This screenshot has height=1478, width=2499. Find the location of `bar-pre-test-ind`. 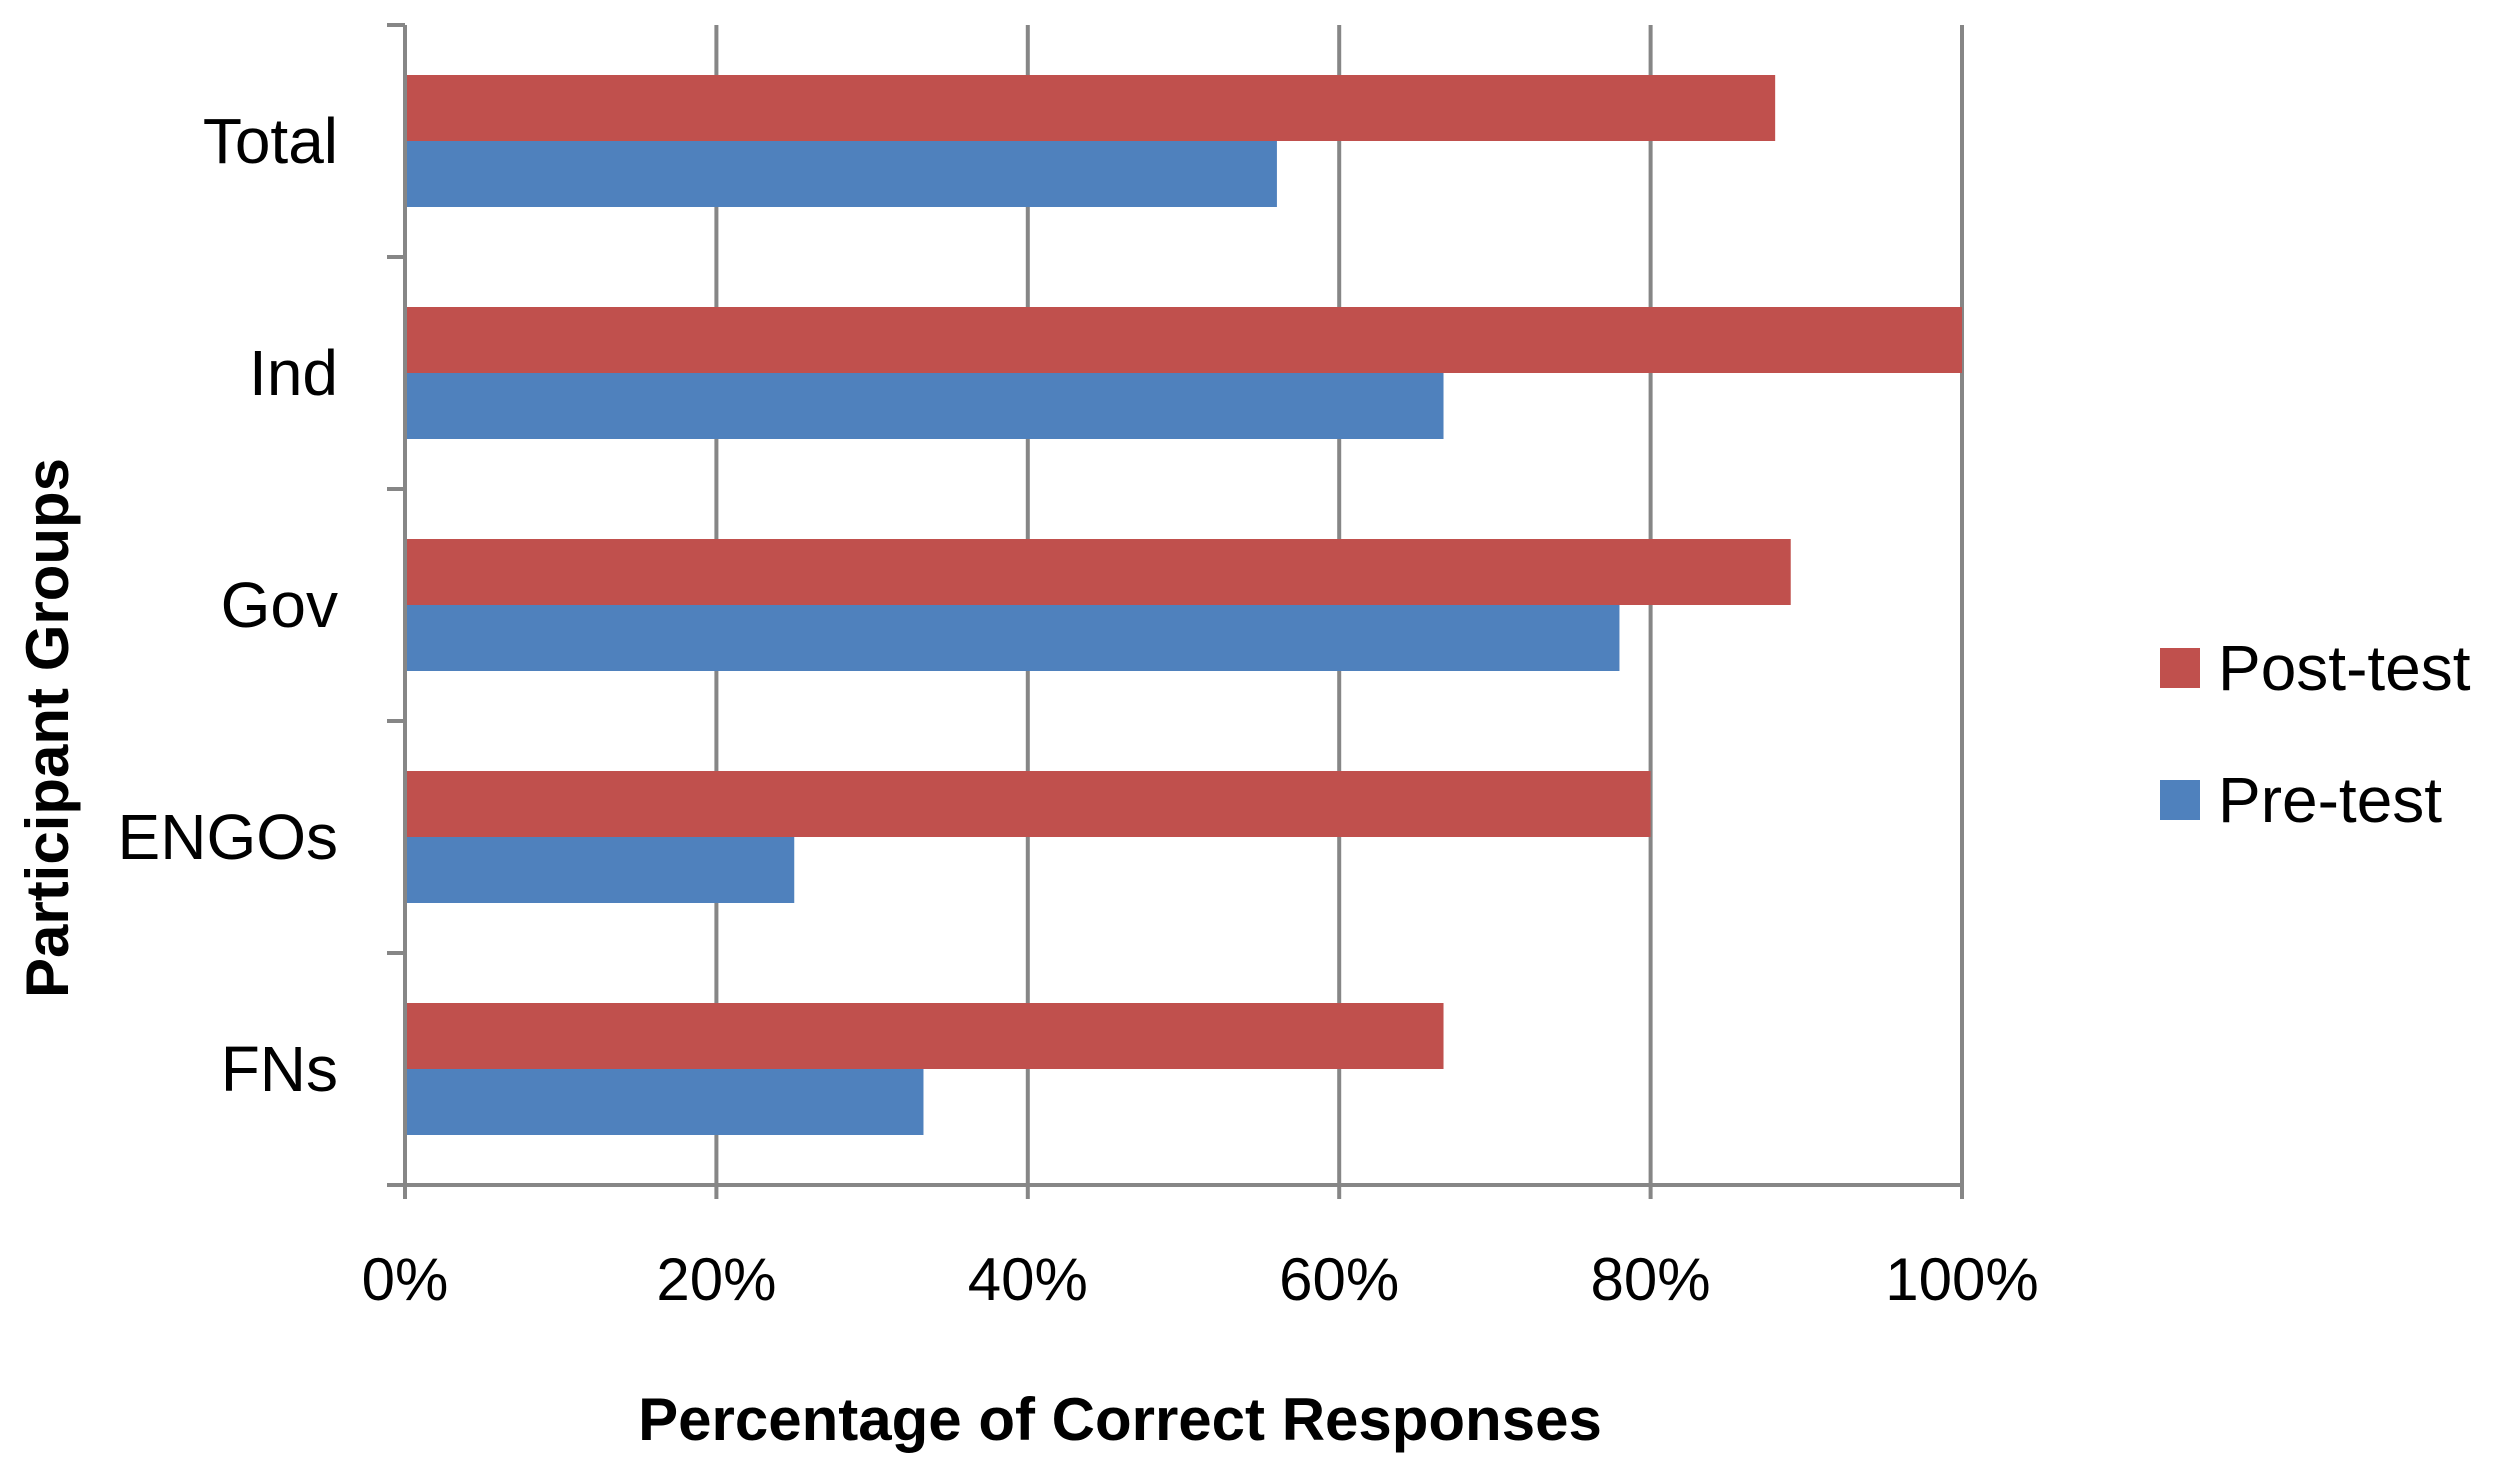

bar-pre-test-ind is located at coordinates (924, 406).